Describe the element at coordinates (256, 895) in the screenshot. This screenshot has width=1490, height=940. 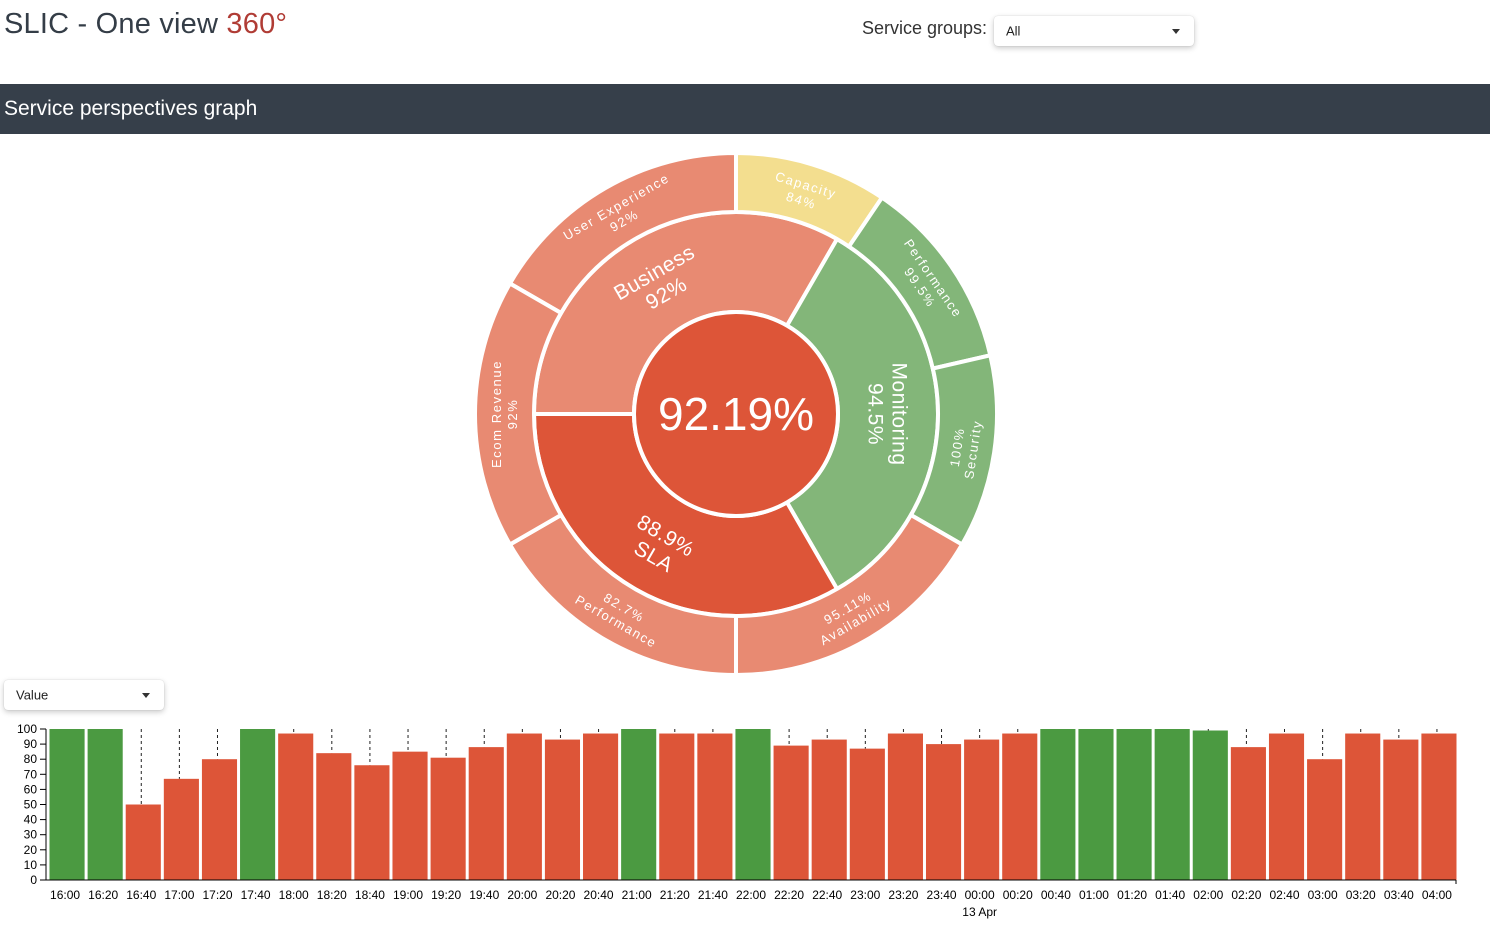
I see `x-tick-label: 17:40` at that location.